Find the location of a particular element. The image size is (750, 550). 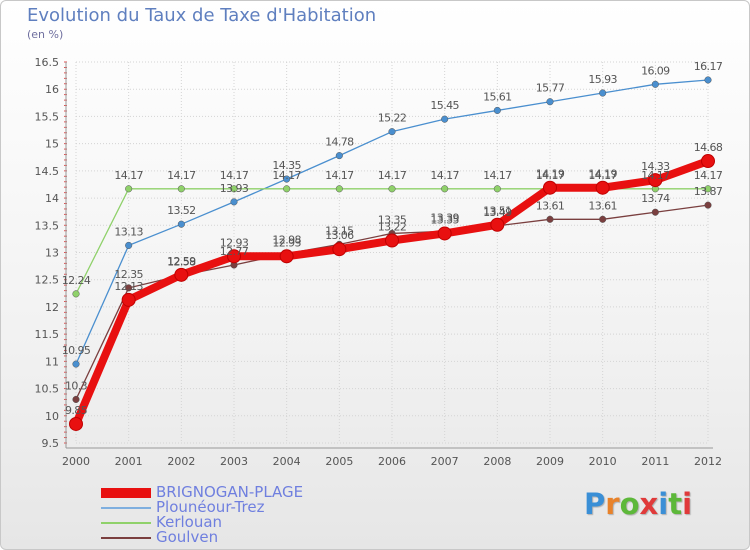

data-label: 13.87 is located at coordinates (708, 191).